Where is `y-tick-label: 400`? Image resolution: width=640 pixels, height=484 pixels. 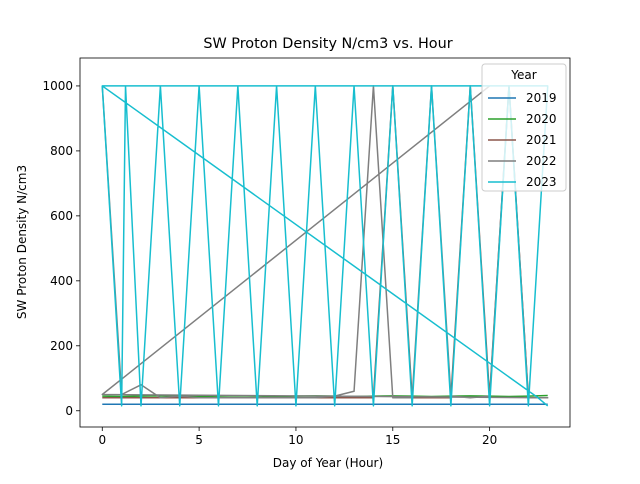 y-tick-label: 400 is located at coordinates (61, 281).